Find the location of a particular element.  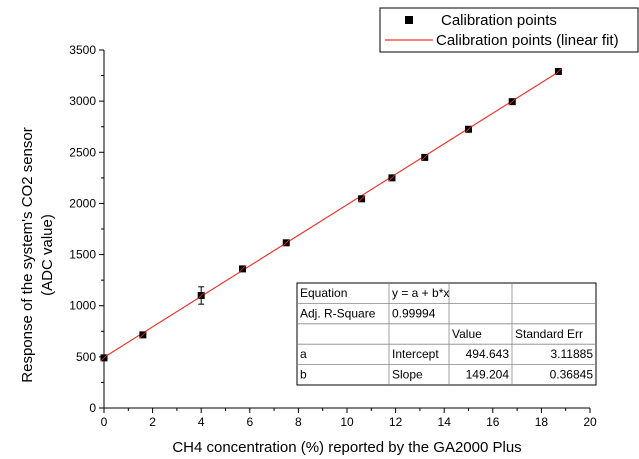

table-cell: 3.11885 is located at coordinates (572, 354).